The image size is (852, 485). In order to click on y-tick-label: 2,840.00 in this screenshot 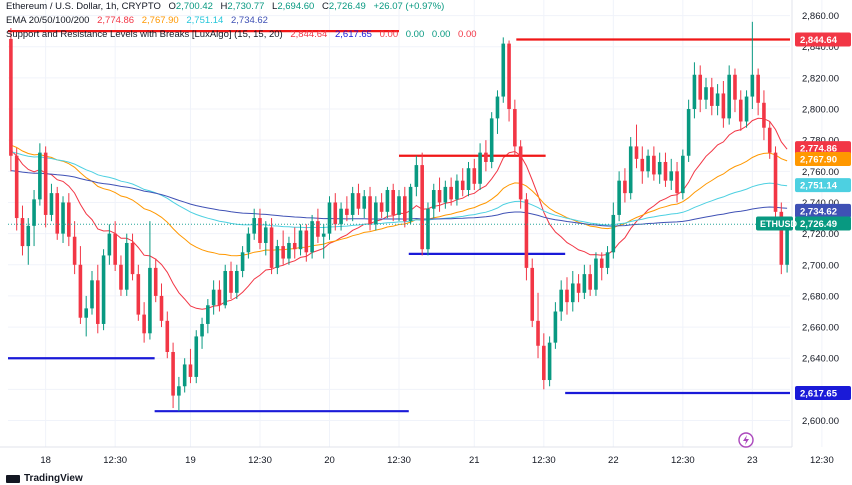, I will do `click(820, 47)`.